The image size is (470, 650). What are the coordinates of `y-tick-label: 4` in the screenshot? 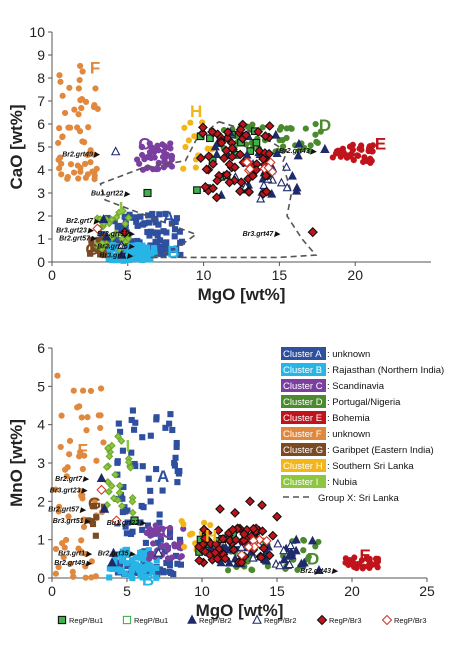 It's located at (41, 425).